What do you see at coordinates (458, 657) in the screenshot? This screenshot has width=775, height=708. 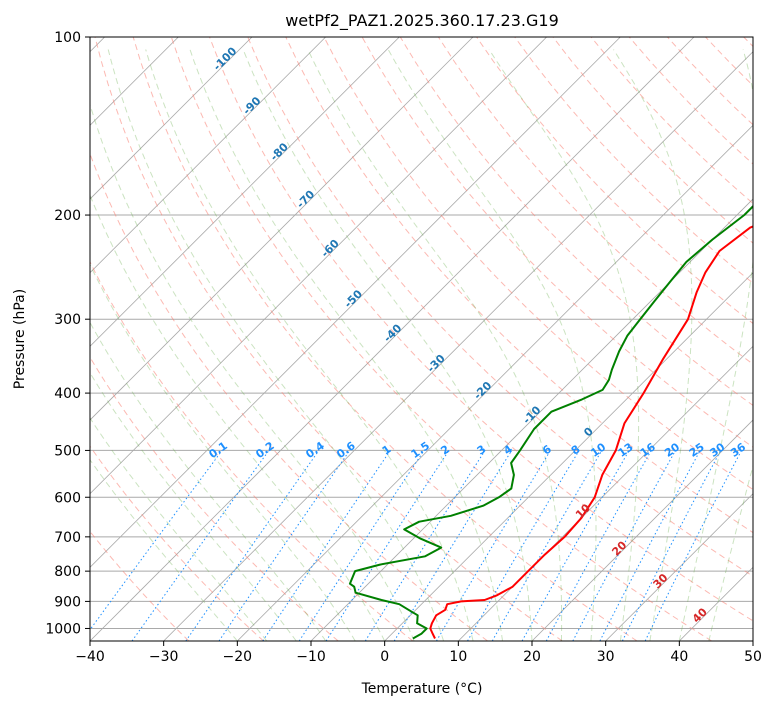 I see `x-tick-label: 10` at bounding box center [458, 657].